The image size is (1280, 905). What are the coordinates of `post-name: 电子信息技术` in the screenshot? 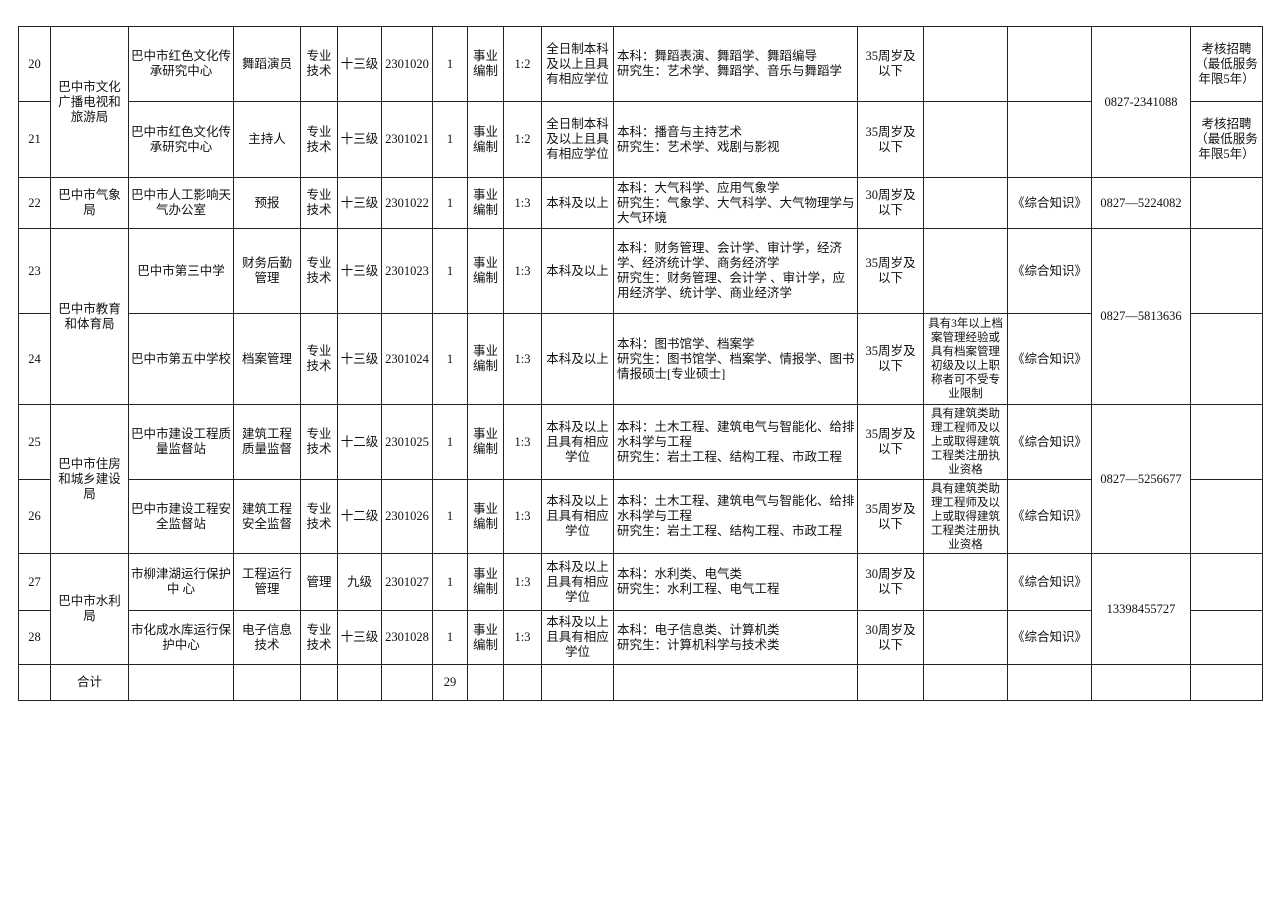 It's located at (267, 637).